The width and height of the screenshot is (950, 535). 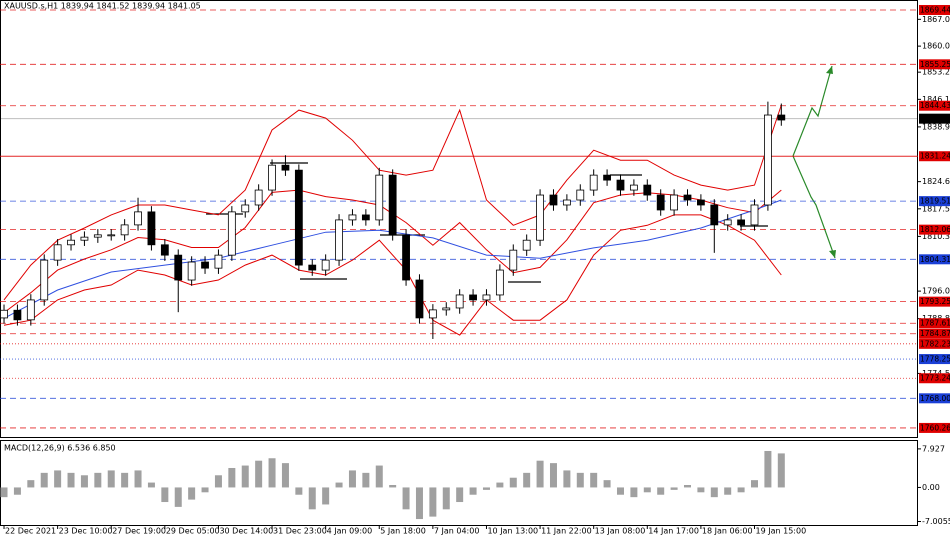 I want to click on x-tick-label: 29 Dec 05:00, so click(x=193, y=531).